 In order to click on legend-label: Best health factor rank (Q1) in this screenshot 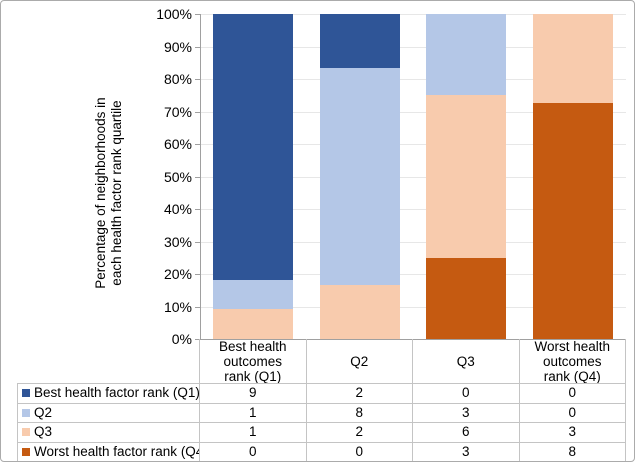, I will do `click(117, 393)`.